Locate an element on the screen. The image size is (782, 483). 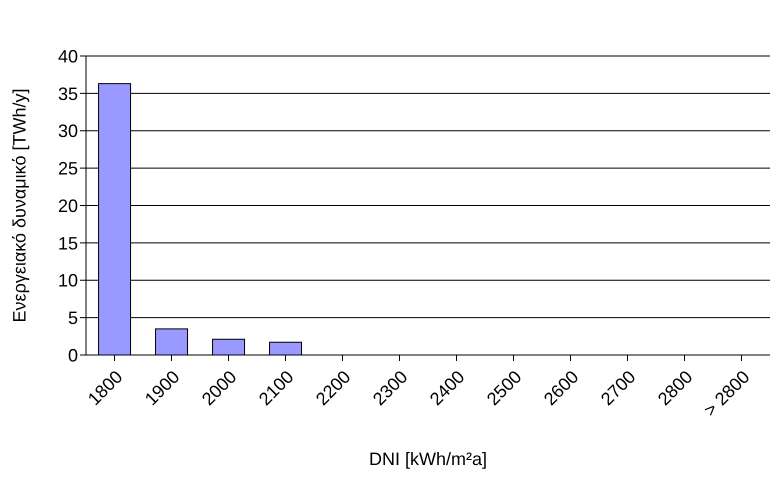
y-tick-label: 0 is located at coordinates (73, 355).